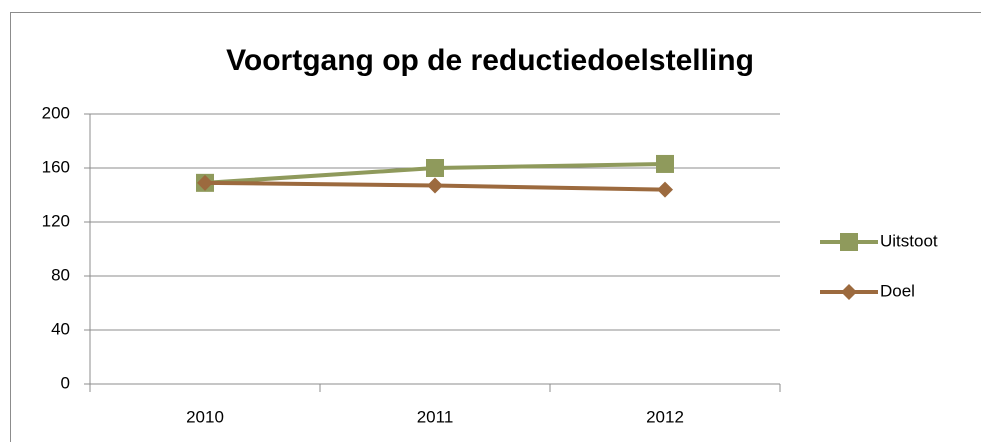 This screenshot has height=442, width=981. Describe the element at coordinates (490, 60) in the screenshot. I see `chart-title: Voortgang op de reductiedoelstelling` at that location.